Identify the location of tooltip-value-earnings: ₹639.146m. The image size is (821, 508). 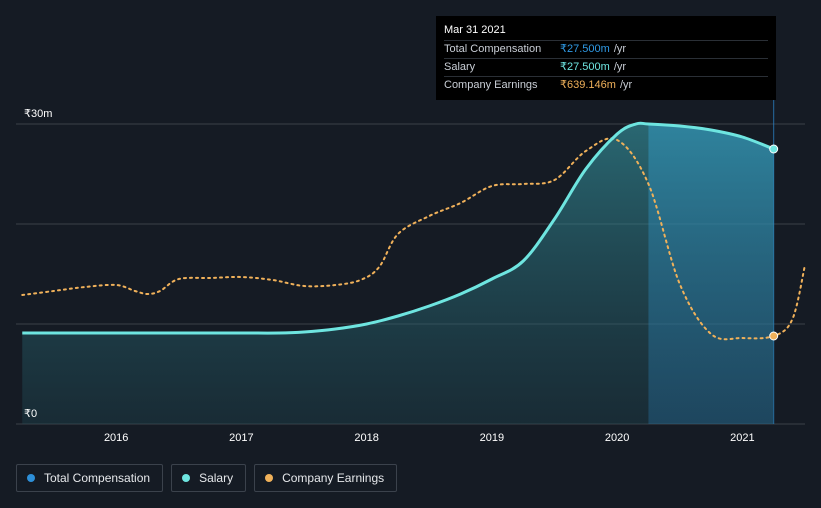
(588, 85).